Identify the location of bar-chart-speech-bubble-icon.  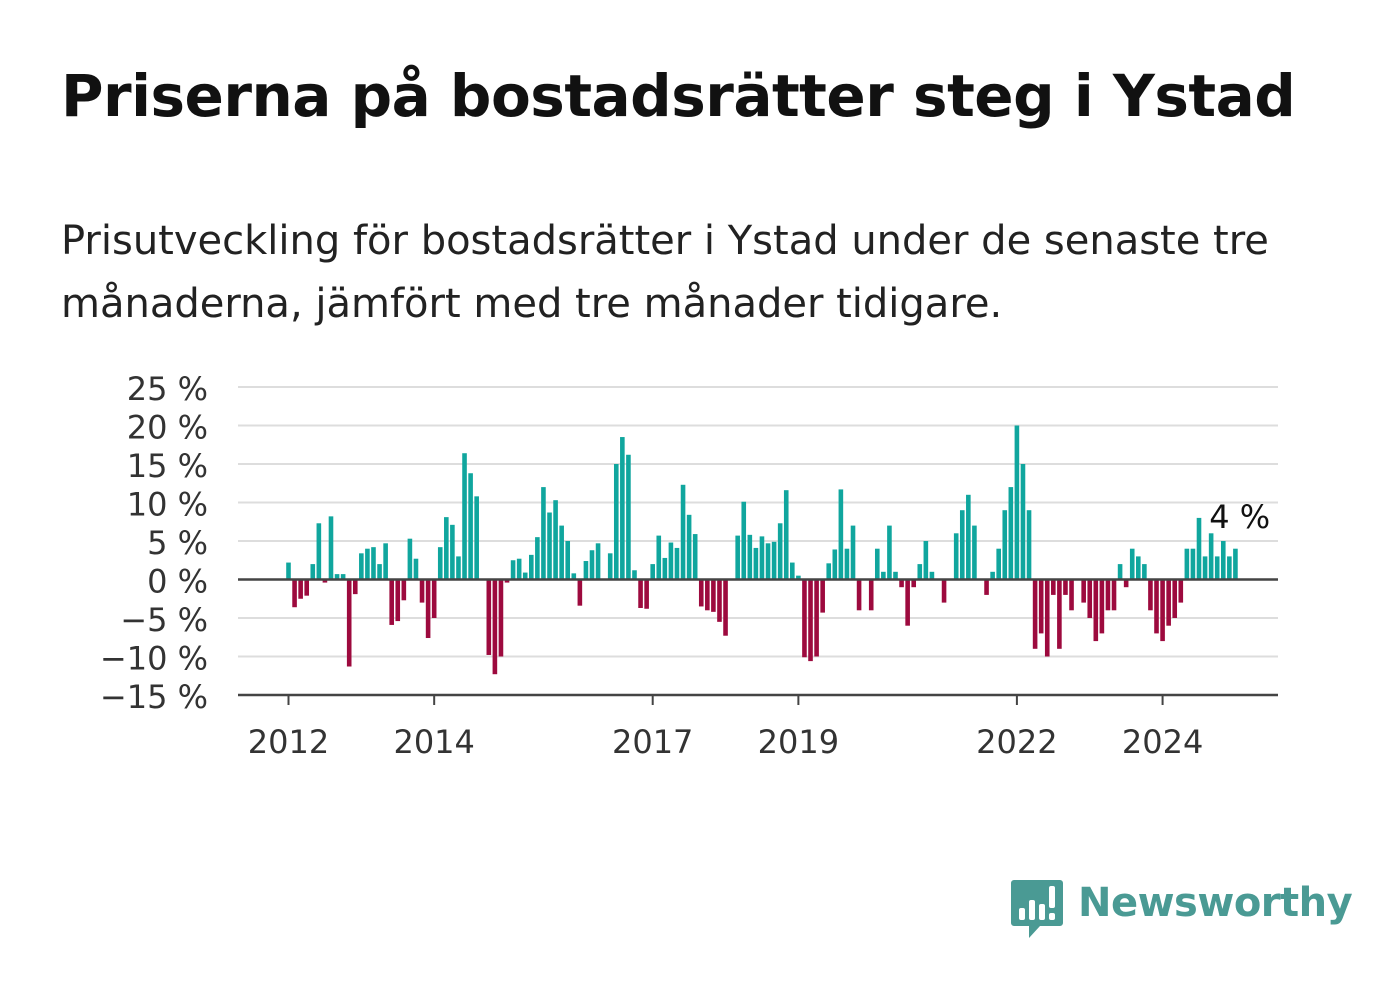
(1037, 909).